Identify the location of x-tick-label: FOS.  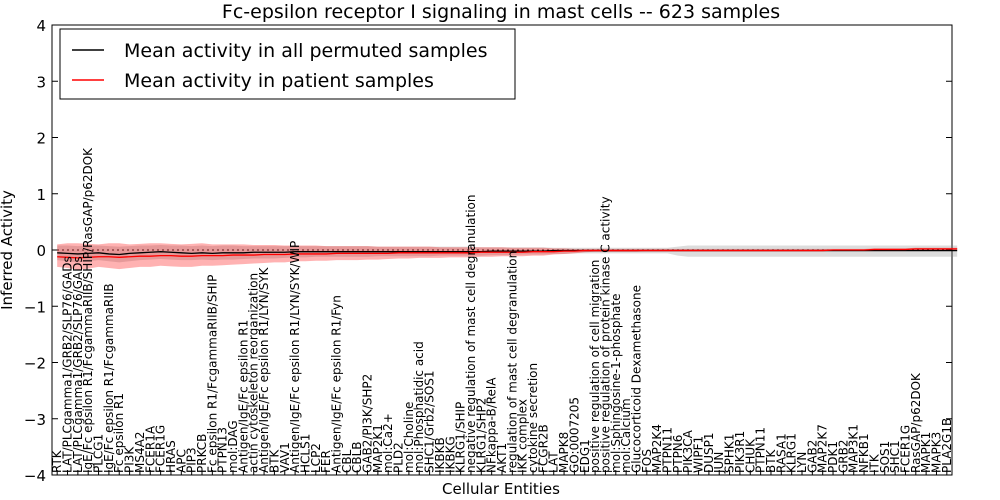
(647, 461).